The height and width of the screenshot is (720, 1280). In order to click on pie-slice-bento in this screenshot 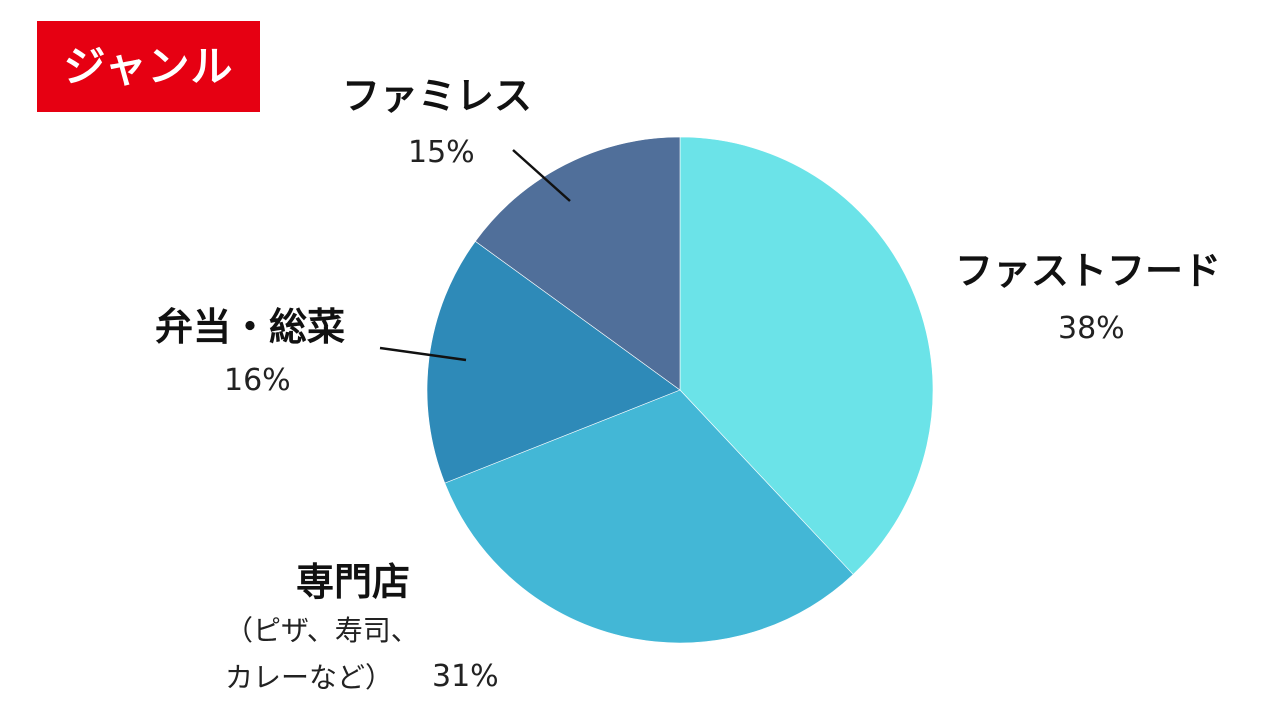, I will do `click(553, 362)`.